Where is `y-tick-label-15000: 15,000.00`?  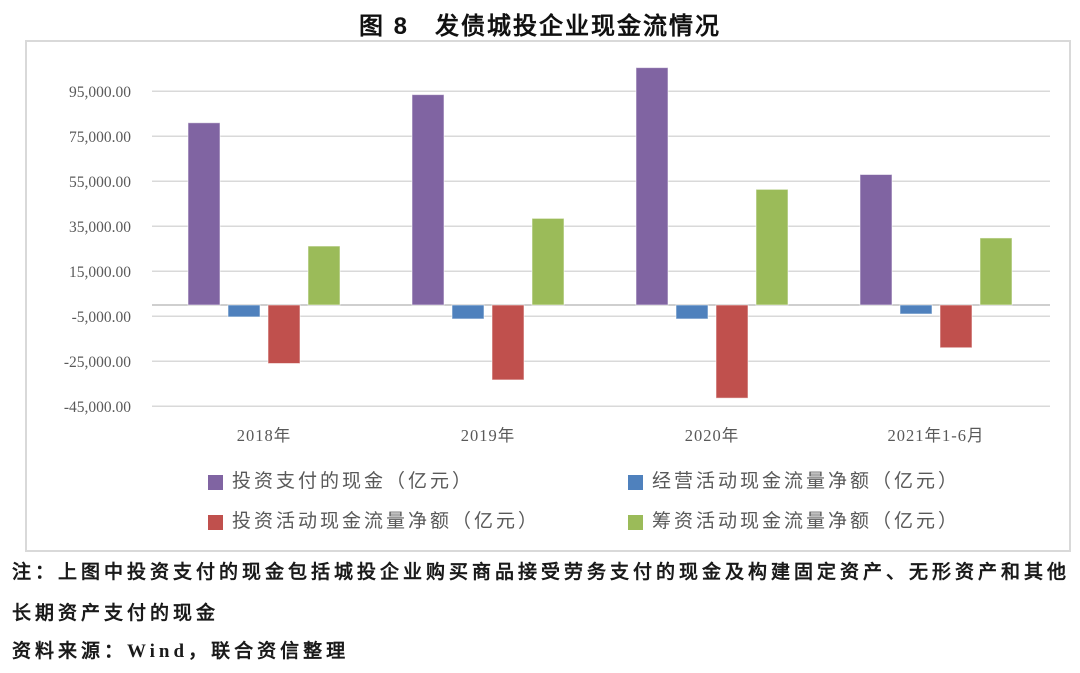 y-tick-label-15000: 15,000.00 is located at coordinates (100, 272).